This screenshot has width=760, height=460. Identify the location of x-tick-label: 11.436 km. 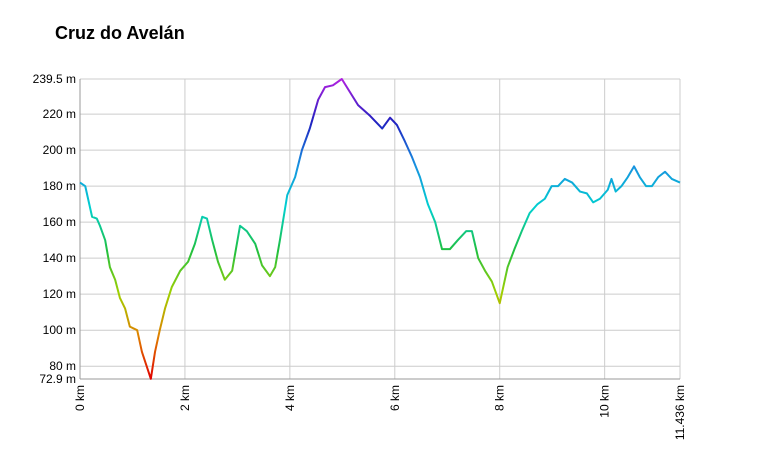
(680, 412).